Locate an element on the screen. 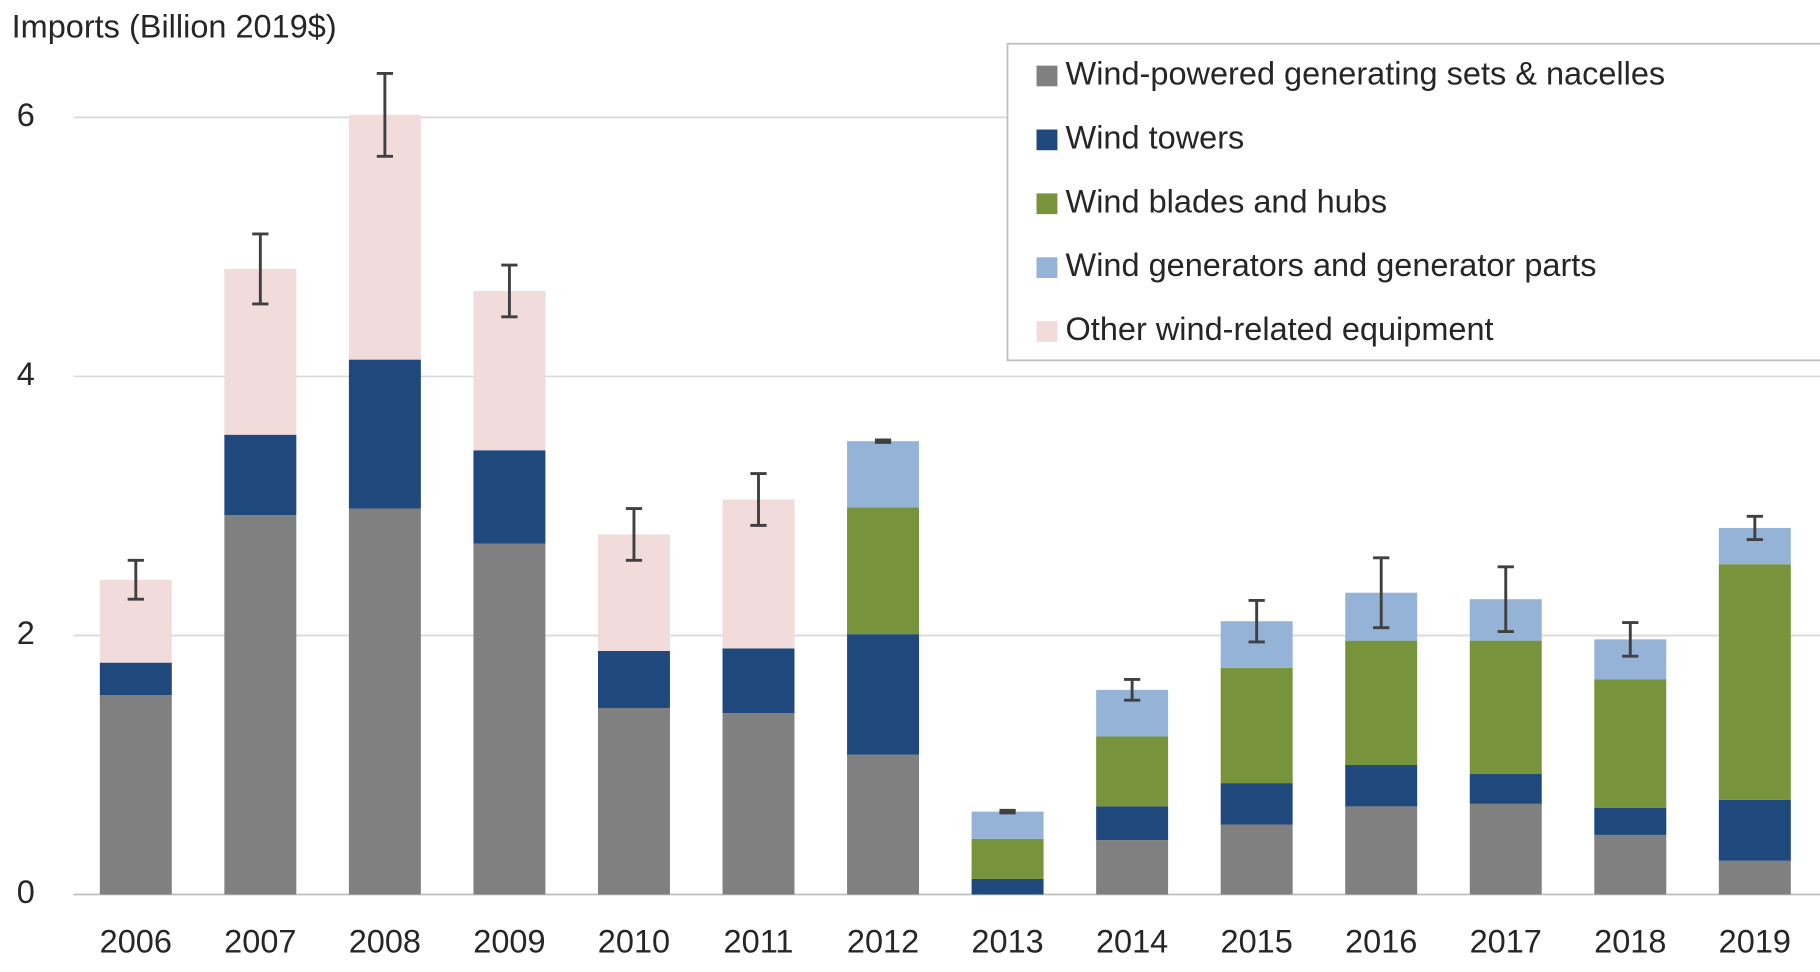 The width and height of the screenshot is (1820, 972). y-tick-label: 6 is located at coordinates (26, 115).